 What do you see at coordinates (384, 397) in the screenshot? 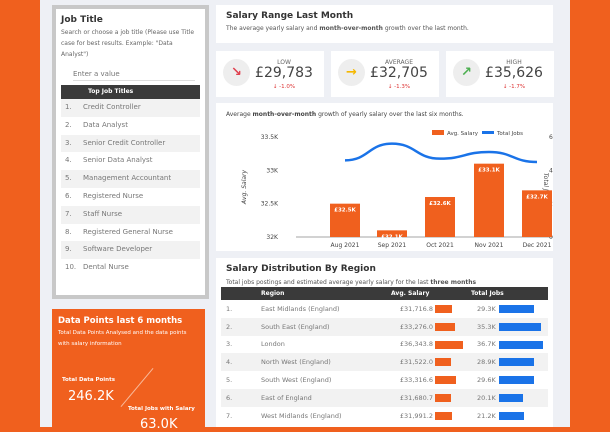
I see `table-row: 6. East of England £31,680.7 20.1K` at bounding box center [384, 397].